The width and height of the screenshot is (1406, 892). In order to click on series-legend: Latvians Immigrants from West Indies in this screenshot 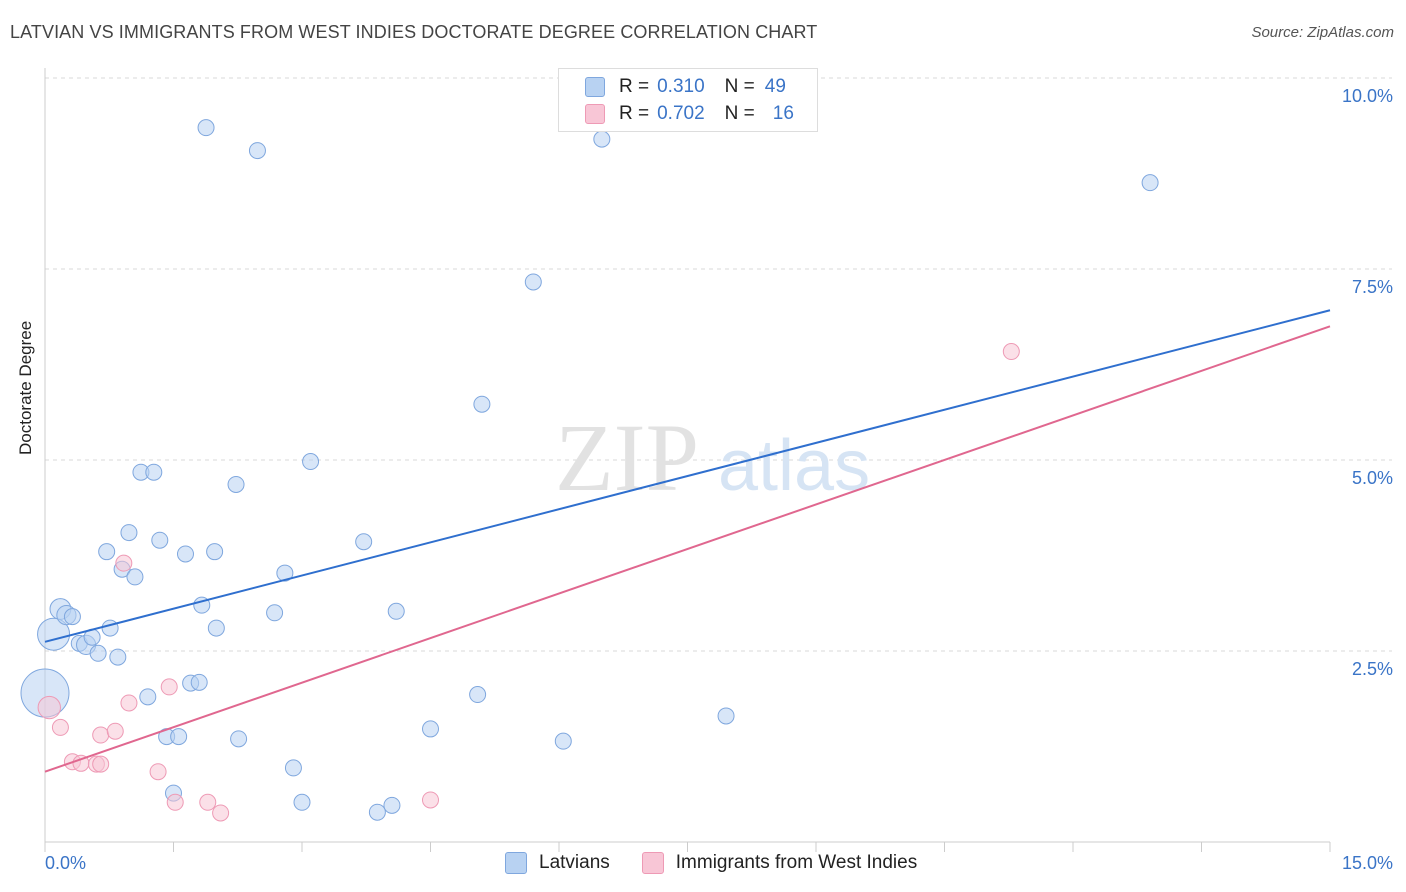, I will do `click(727, 863)`.